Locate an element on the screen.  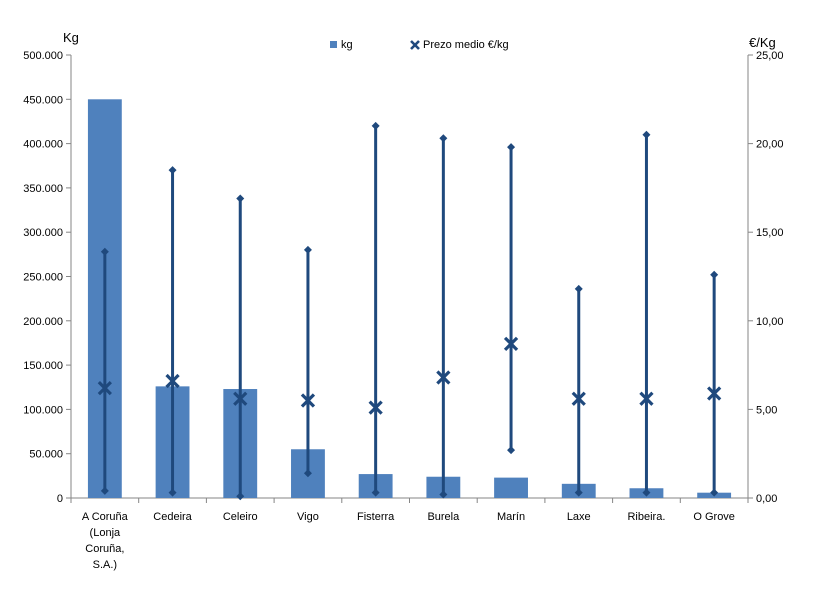
left-tick-label: 400.000 is located at coordinates (43, 145).